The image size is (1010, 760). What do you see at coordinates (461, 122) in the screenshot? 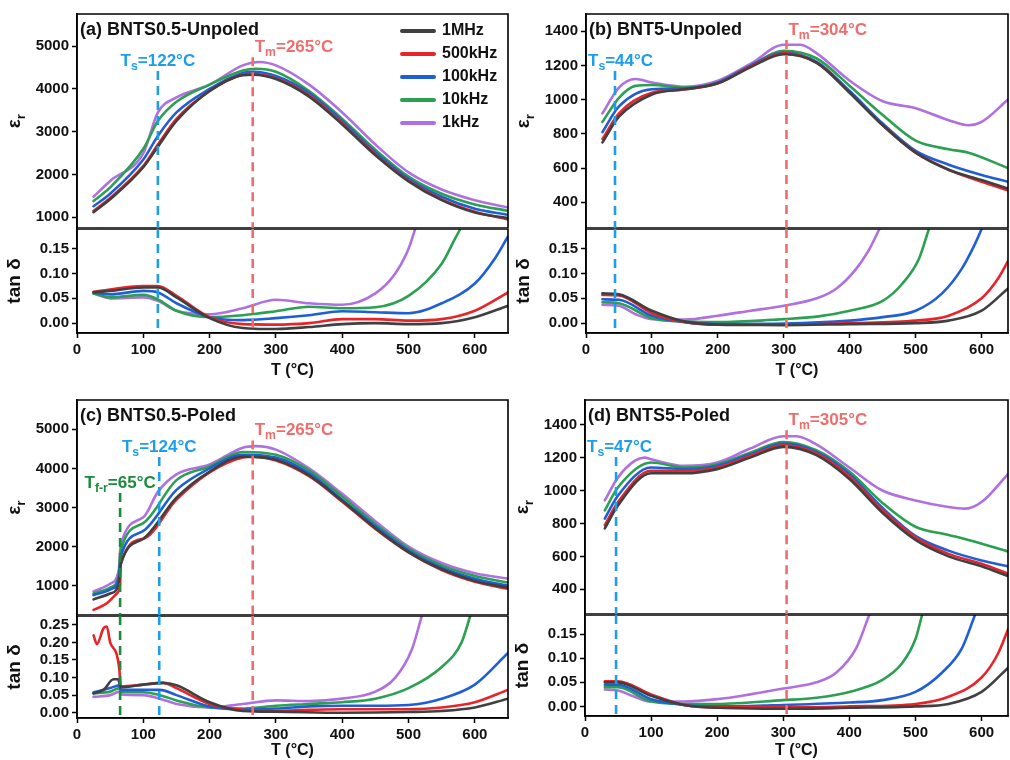
I see `legend-label: 1kHz` at bounding box center [461, 122].